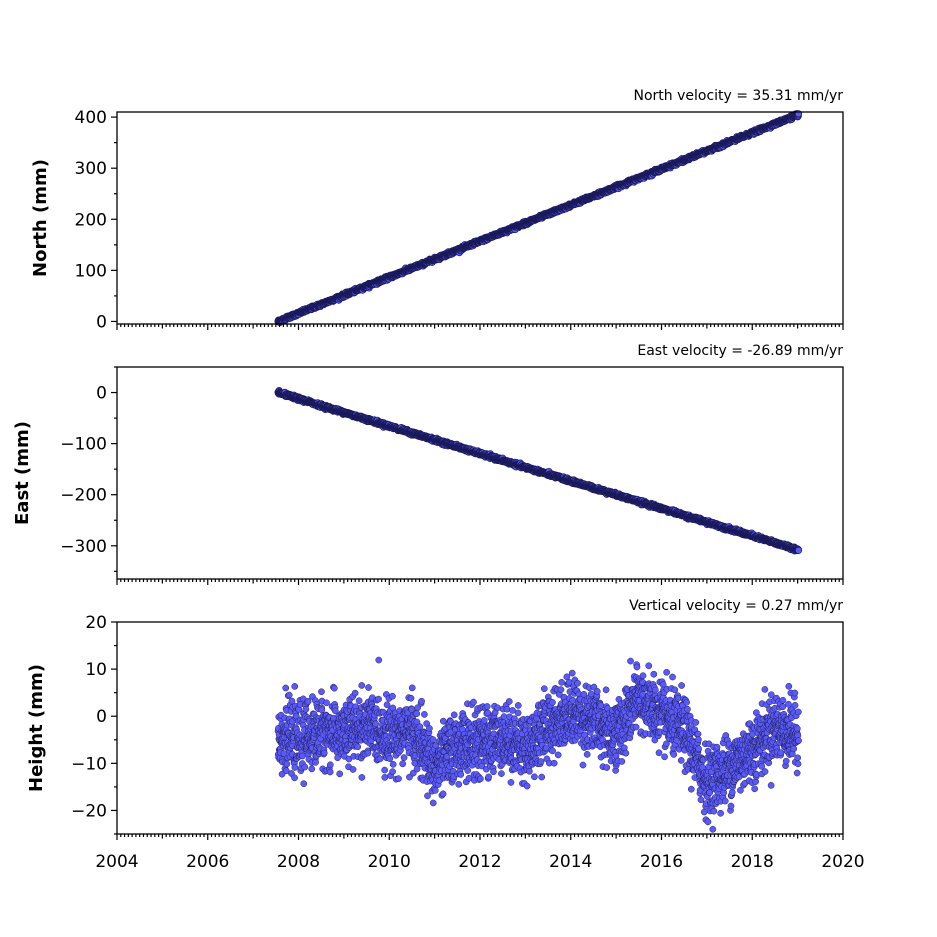 The height and width of the screenshot is (937, 937). What do you see at coordinates (91, 169) in the screenshot?
I see `y-tick-label: 300` at bounding box center [91, 169].